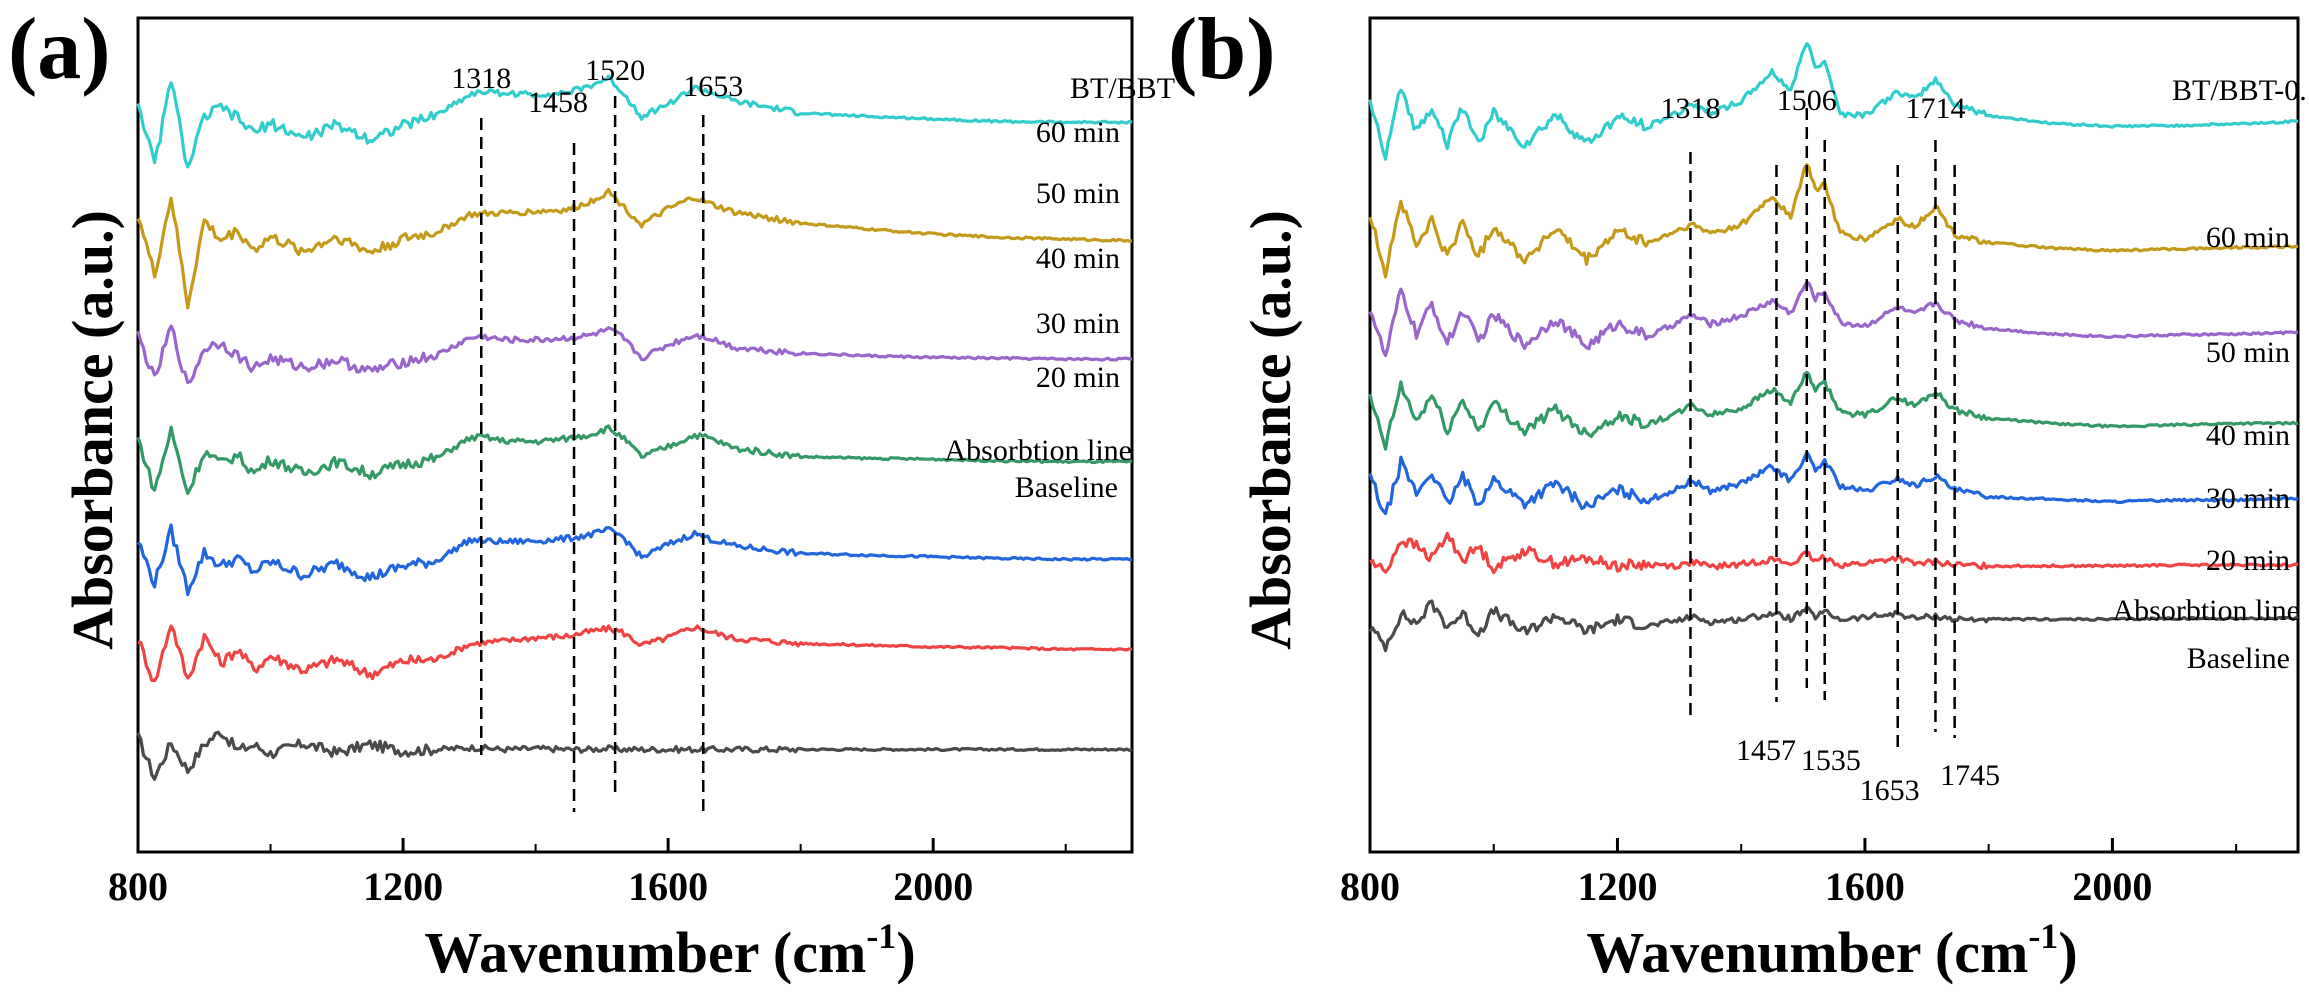 The height and width of the screenshot is (994, 2309). What do you see at coordinates (1078, 193) in the screenshot?
I see `panel-a-series-label: 50 min` at bounding box center [1078, 193].